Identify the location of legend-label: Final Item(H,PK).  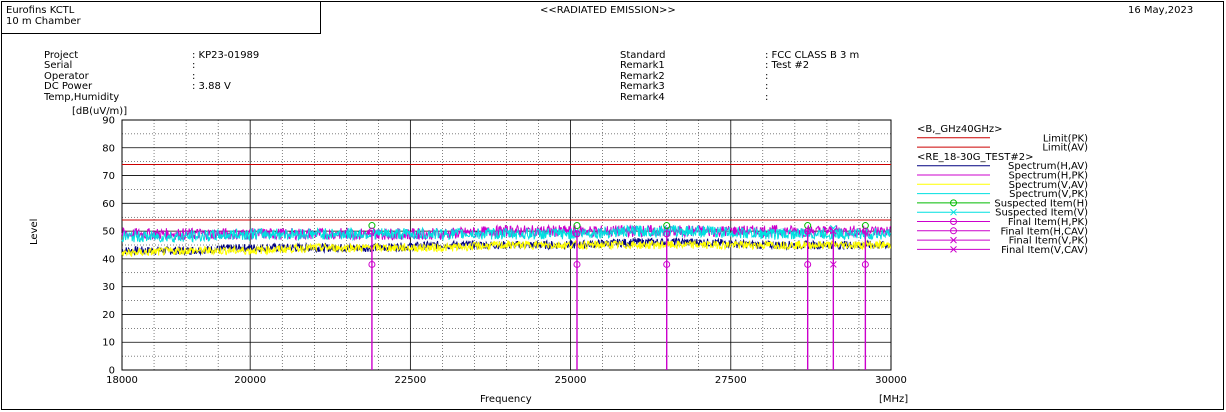
(1048, 222).